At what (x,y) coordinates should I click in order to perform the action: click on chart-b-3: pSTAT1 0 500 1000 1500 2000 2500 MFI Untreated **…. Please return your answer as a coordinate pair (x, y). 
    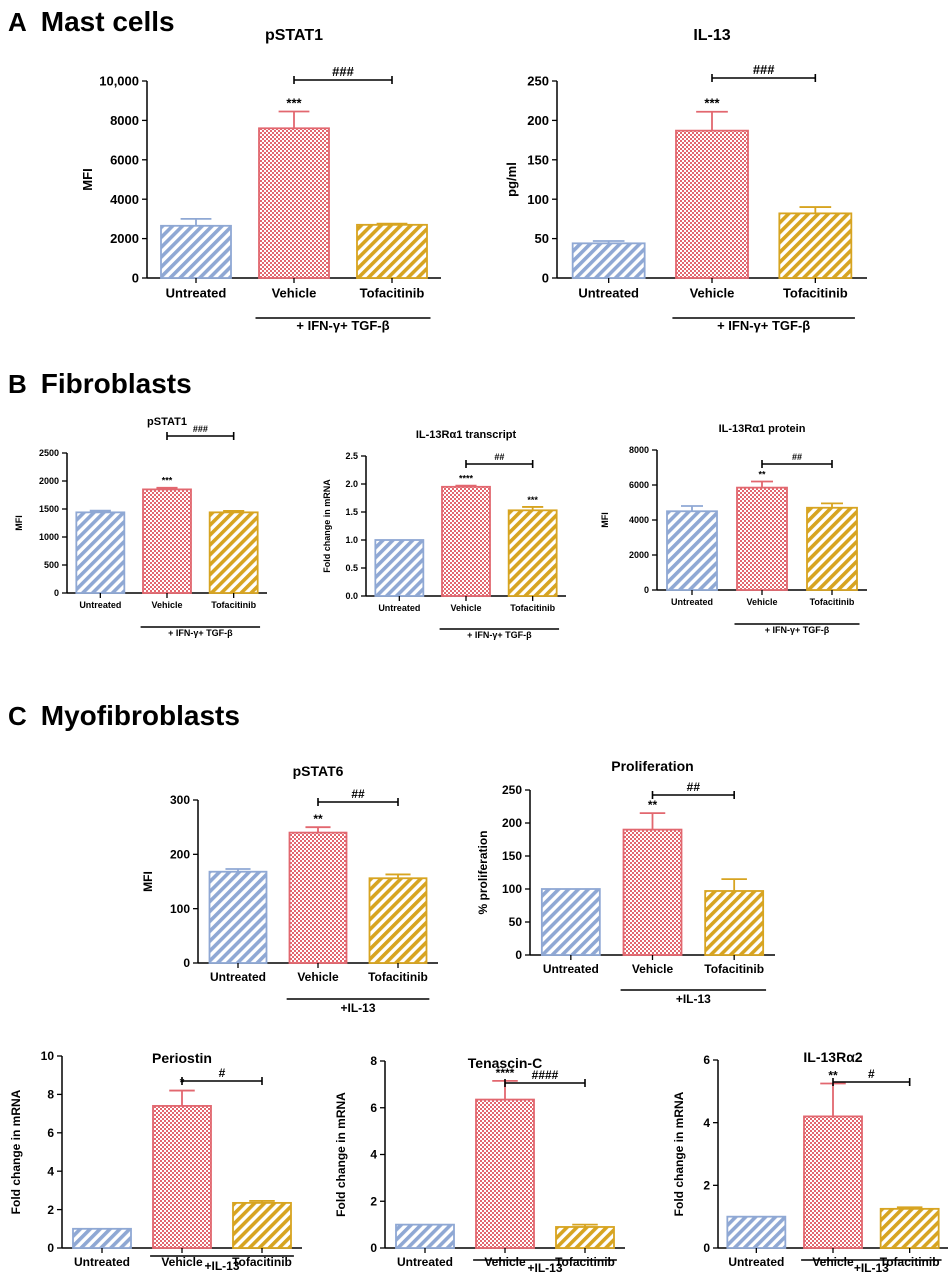
    Looking at the image, I should click on (140, 527).